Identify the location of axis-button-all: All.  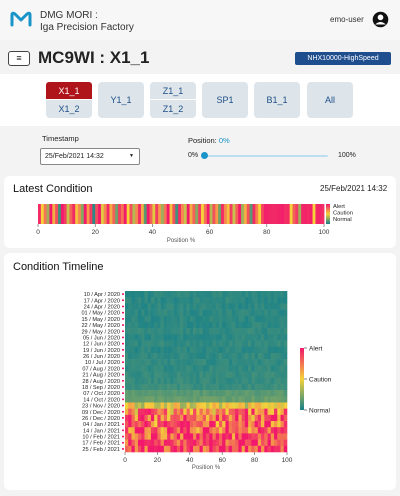
(330, 100).